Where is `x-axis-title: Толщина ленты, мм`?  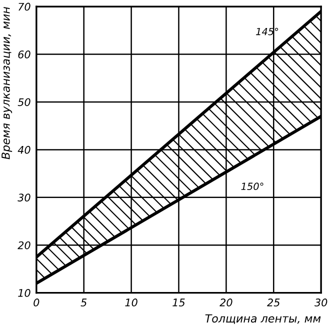
x-axis-title: Толщина ленты, мм is located at coordinates (263, 319).